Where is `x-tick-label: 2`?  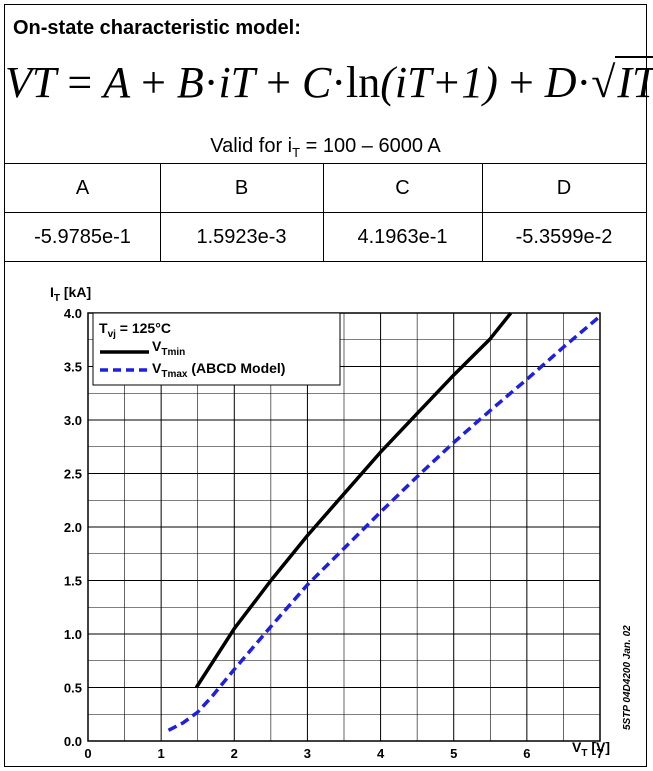
x-tick-label: 2 is located at coordinates (234, 753).